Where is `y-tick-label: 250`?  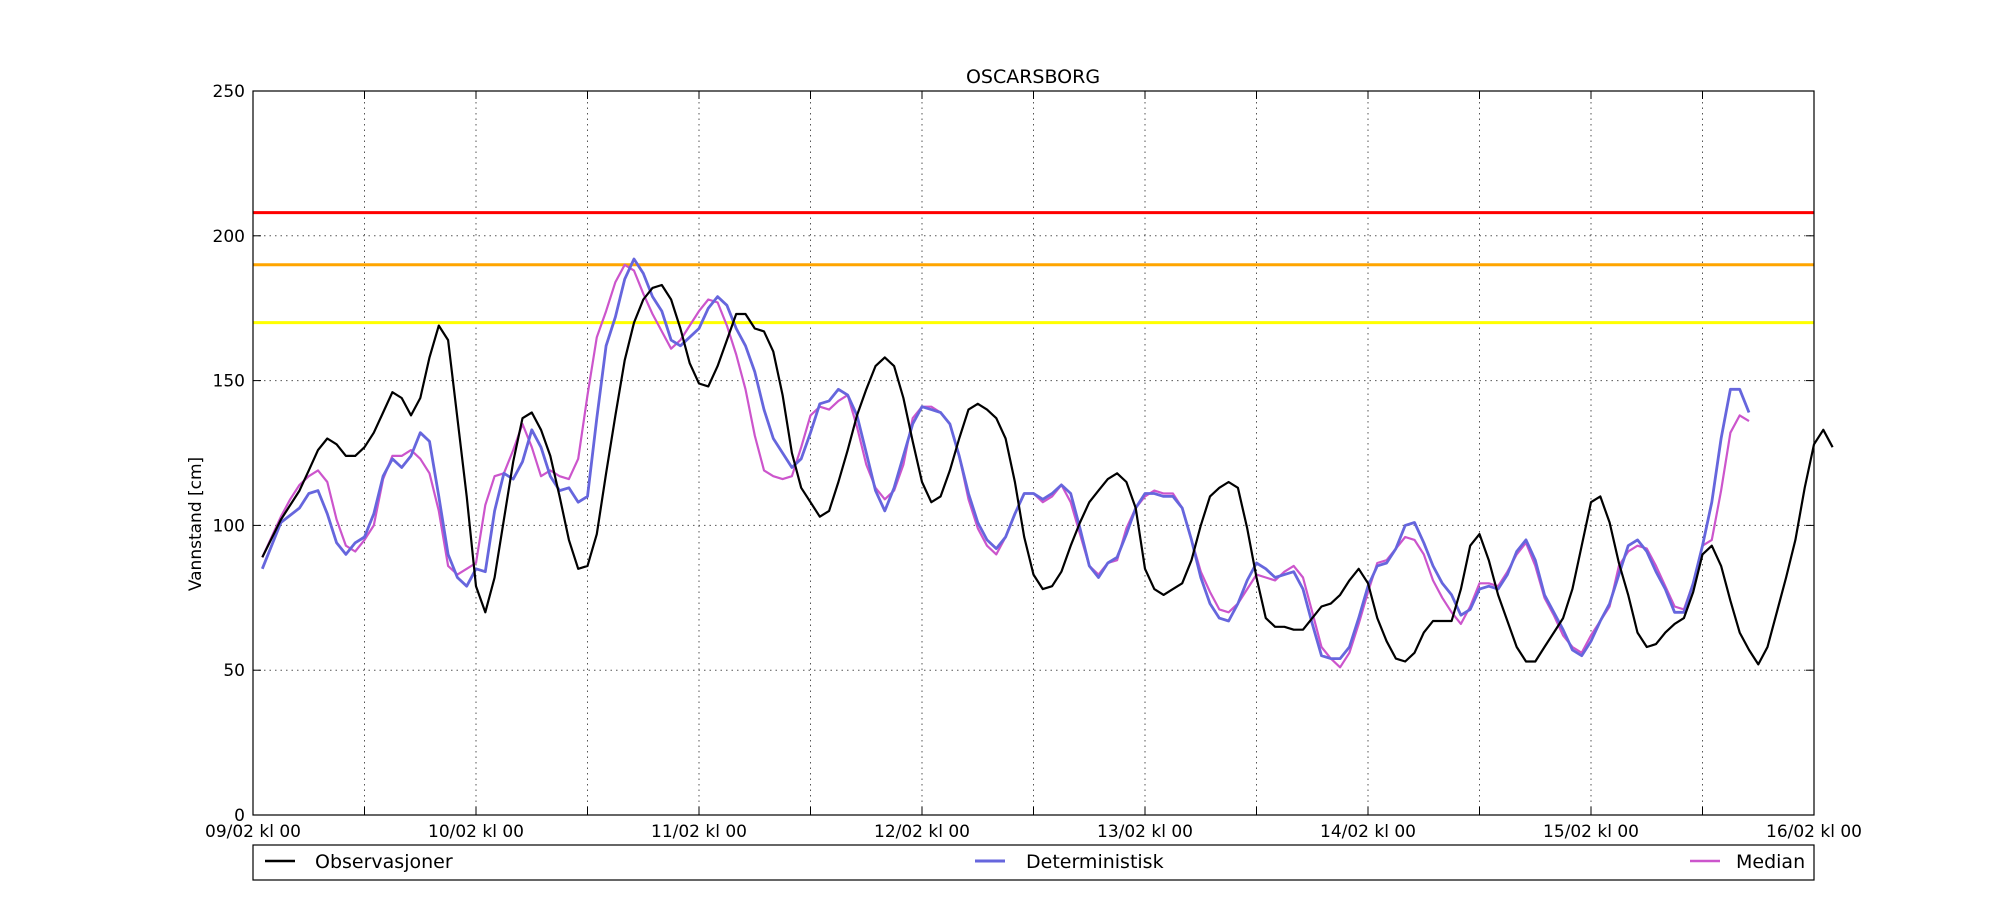
y-tick-label: 250 is located at coordinates (229, 92).